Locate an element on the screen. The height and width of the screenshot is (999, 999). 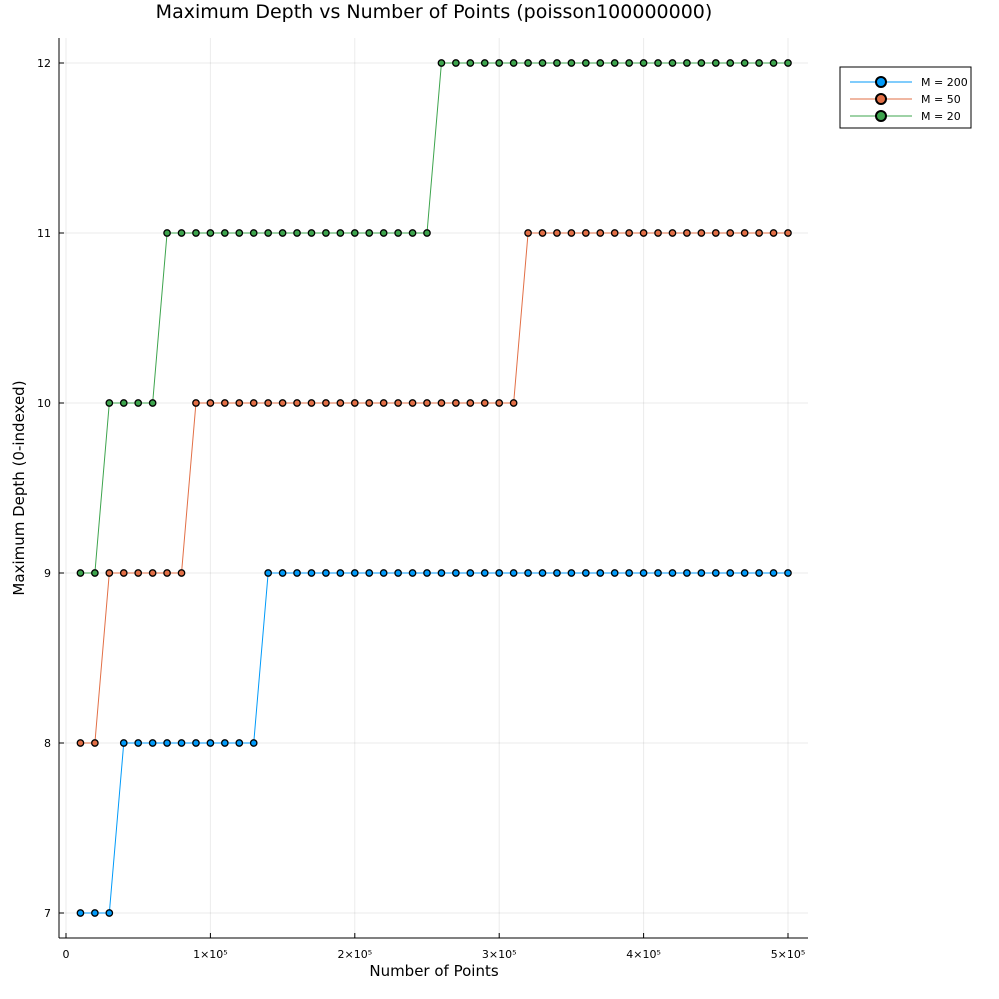
x-axis-label: Number of Points is located at coordinates (433, 971).